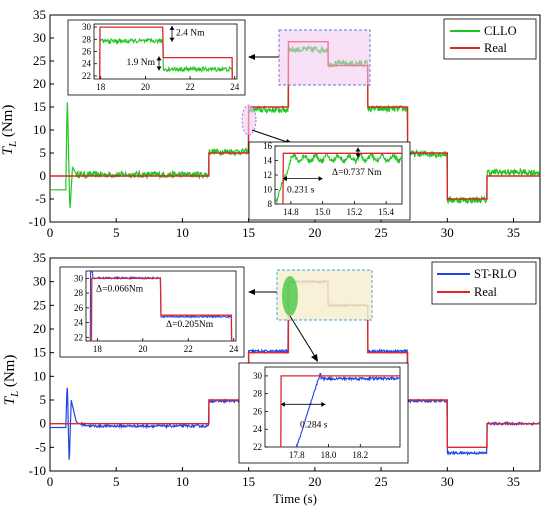 The height and width of the screenshot is (518, 550). What do you see at coordinates (43, 152) in the screenshot?
I see `y-tick-label: 5` at bounding box center [43, 152].